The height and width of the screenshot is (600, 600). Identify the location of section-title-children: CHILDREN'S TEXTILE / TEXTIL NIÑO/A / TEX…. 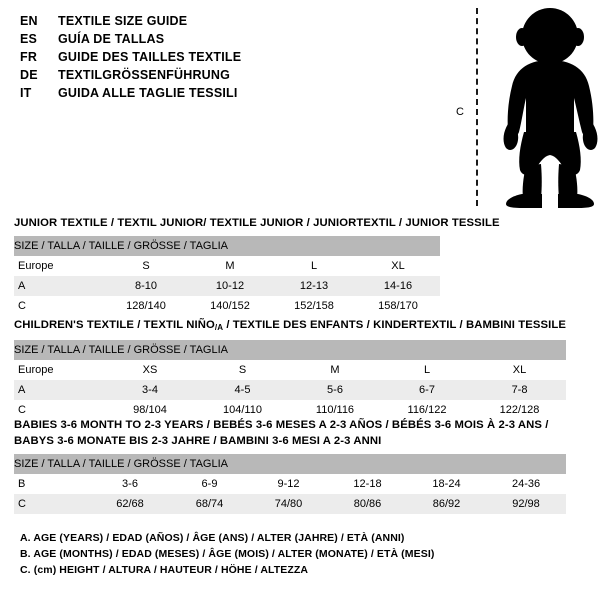
(290, 326).